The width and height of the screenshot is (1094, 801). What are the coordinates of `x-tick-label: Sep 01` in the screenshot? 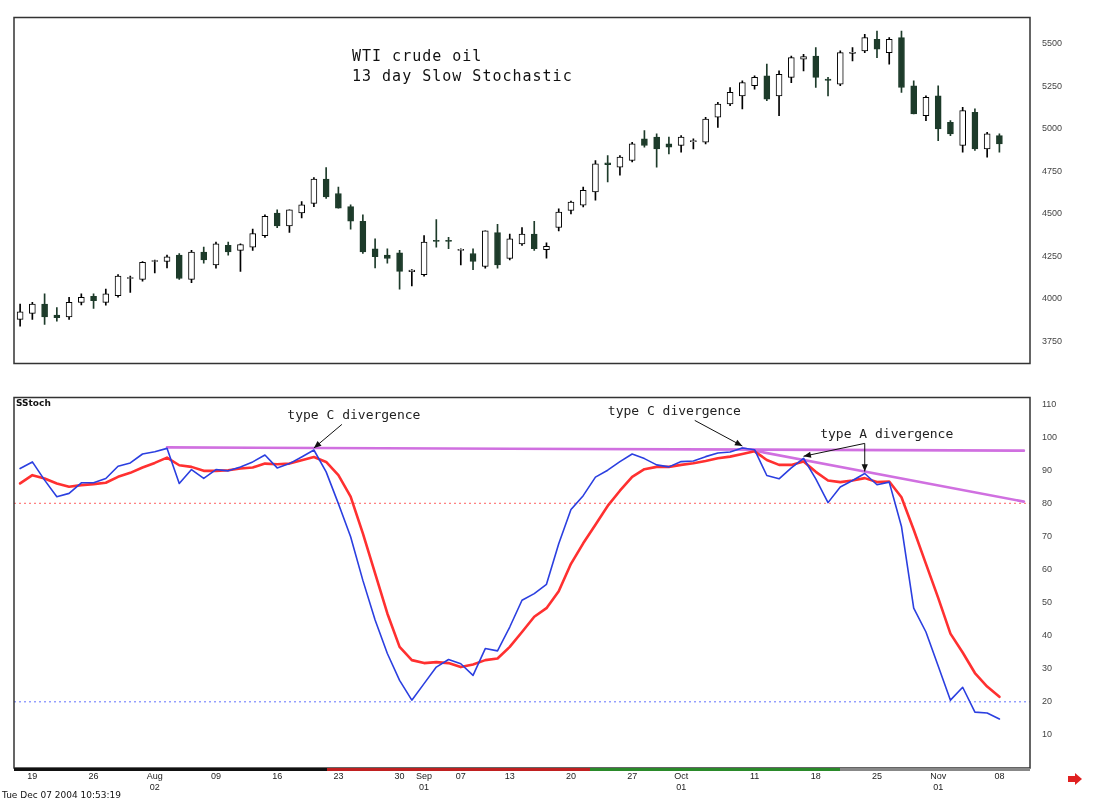 It's located at (424, 781).